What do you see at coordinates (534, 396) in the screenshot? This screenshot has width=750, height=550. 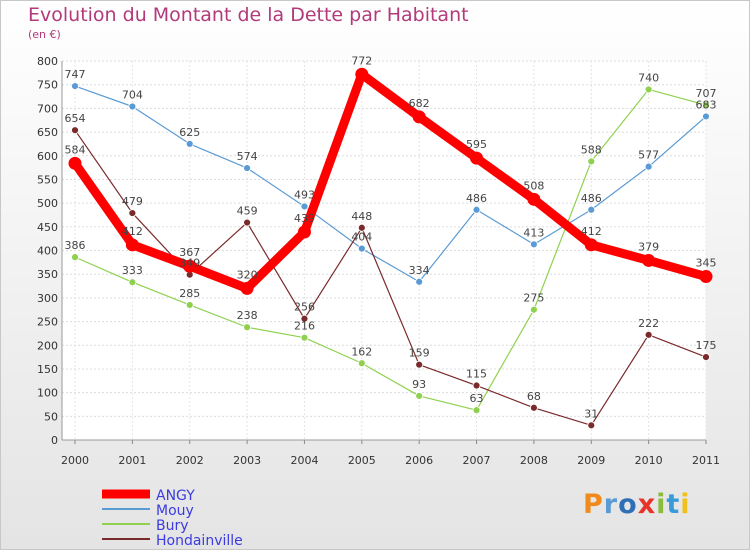 I see `data-label-hondainville: 68` at bounding box center [534, 396].